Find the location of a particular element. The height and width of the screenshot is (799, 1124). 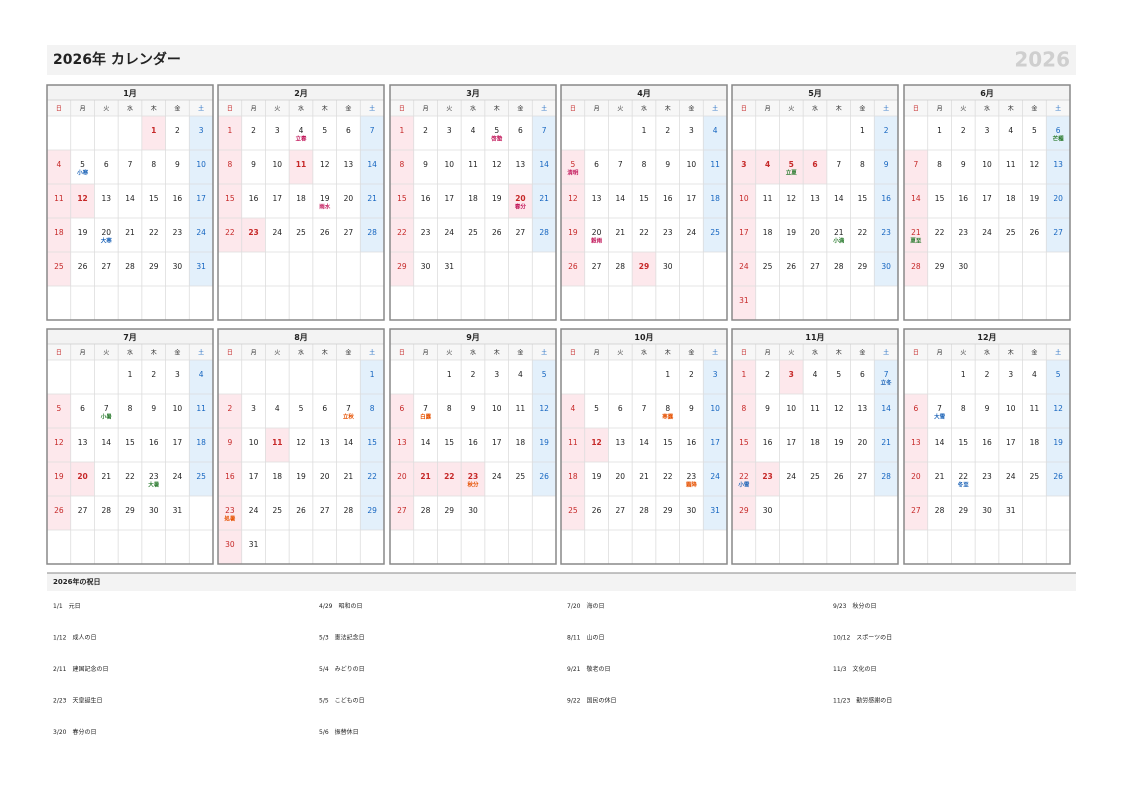

weekday-label: 火 is located at coordinates (620, 353).